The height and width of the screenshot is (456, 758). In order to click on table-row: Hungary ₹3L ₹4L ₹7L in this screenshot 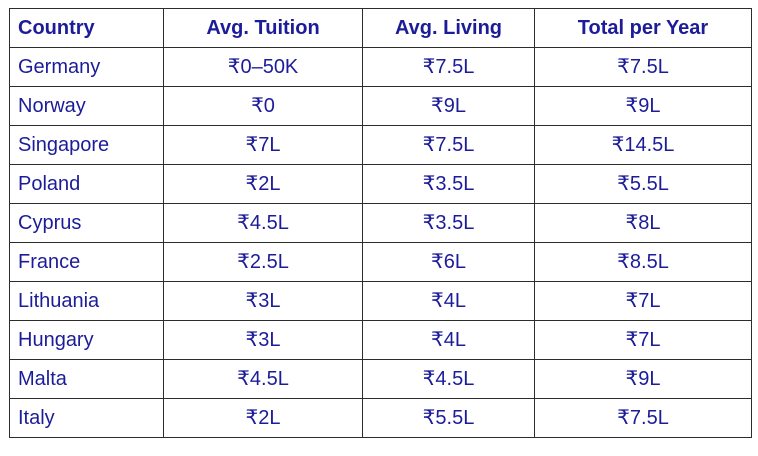, I will do `click(380, 340)`.